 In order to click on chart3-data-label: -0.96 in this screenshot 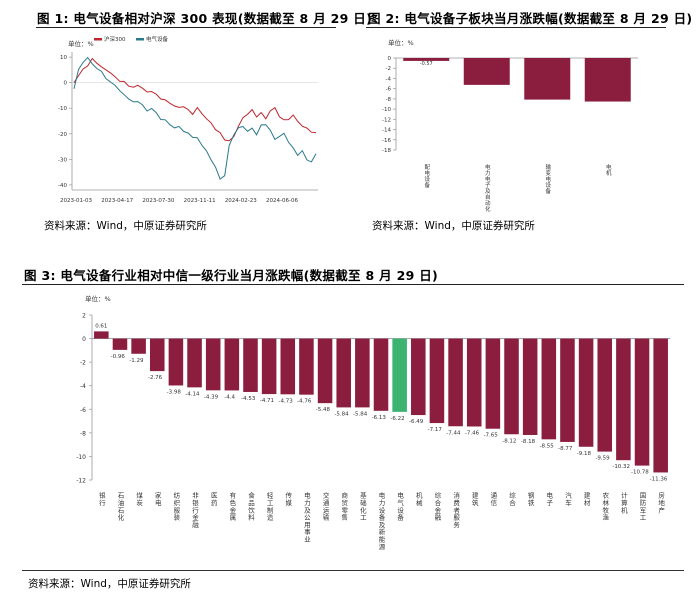, I will do `click(118, 357)`.